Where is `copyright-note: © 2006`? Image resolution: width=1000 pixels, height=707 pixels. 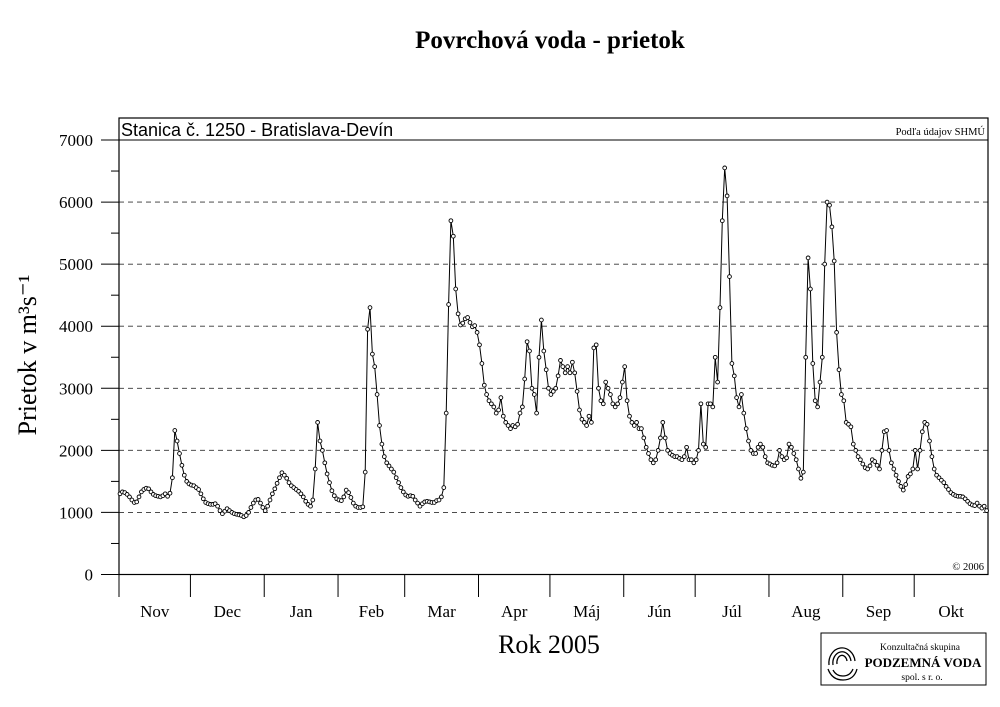
copyright-note: © 2006 is located at coordinates (968, 567).